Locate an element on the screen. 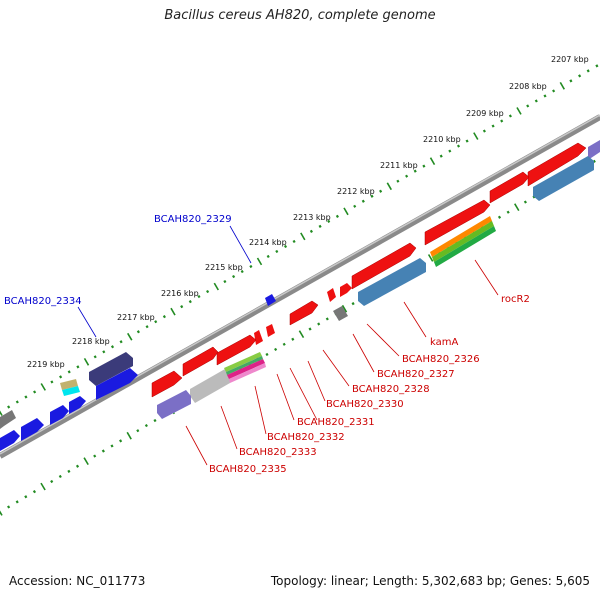 The width and height of the screenshot is (600, 600). gene-label-rocr2: rocR2 is located at coordinates (515, 299).